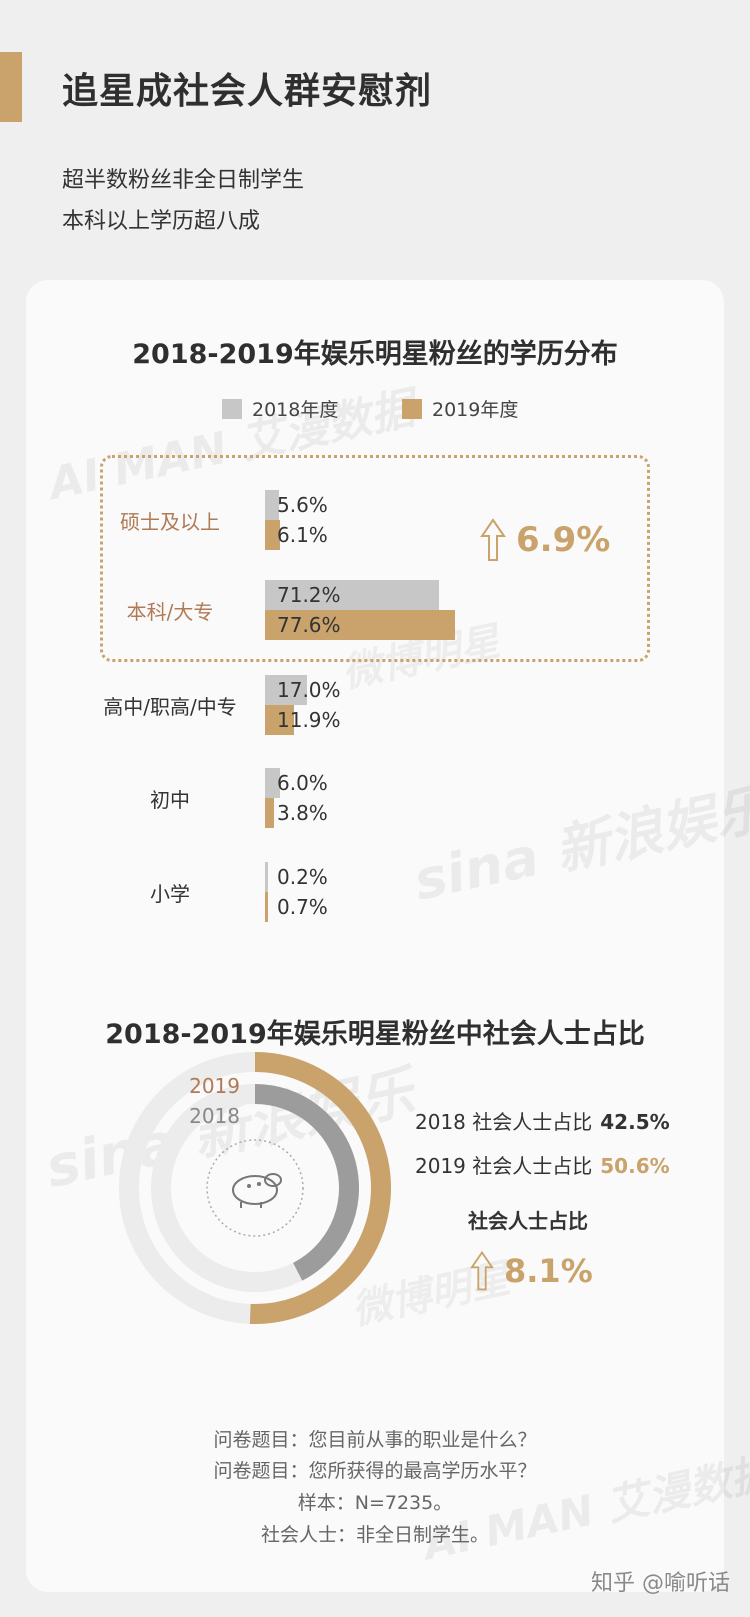 The width and height of the screenshot is (750, 1617). Describe the element at coordinates (11, 87) in the screenshot. I see `title-accent-bar` at that location.